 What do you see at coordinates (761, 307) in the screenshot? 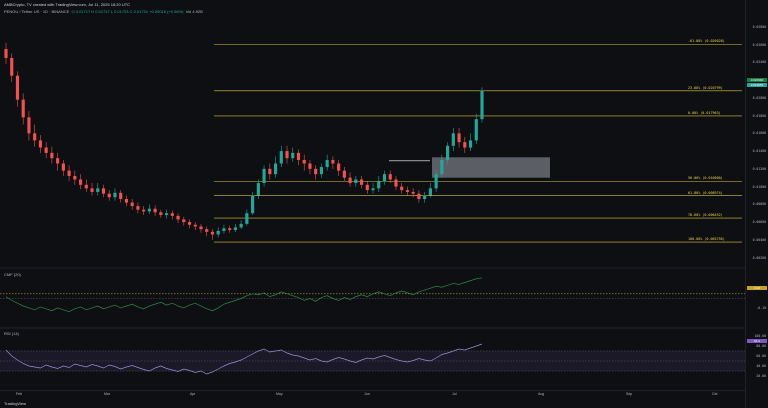
I see `cmf-axis-tick: -0.10` at bounding box center [761, 307].